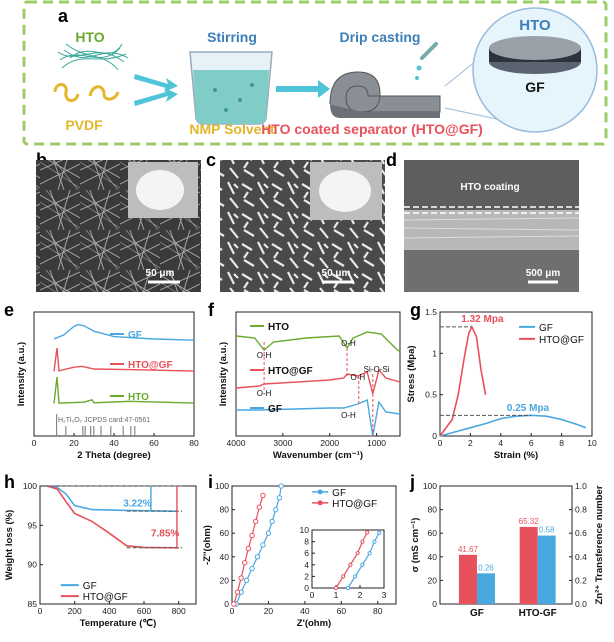 This screenshot has width=614, height=642. What do you see at coordinates (547, 530) in the screenshot?
I see `bar-value-label: 0.58` at bounding box center [547, 530].